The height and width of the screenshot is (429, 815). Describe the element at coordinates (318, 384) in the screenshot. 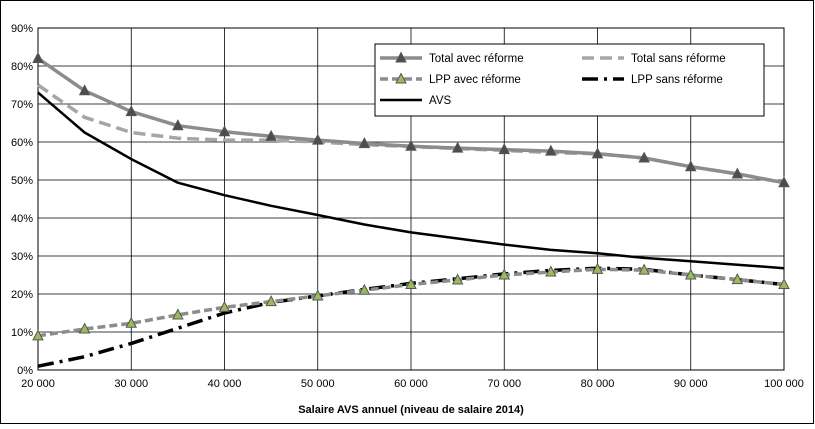

I see `x-tick-label: 50 000` at that location.